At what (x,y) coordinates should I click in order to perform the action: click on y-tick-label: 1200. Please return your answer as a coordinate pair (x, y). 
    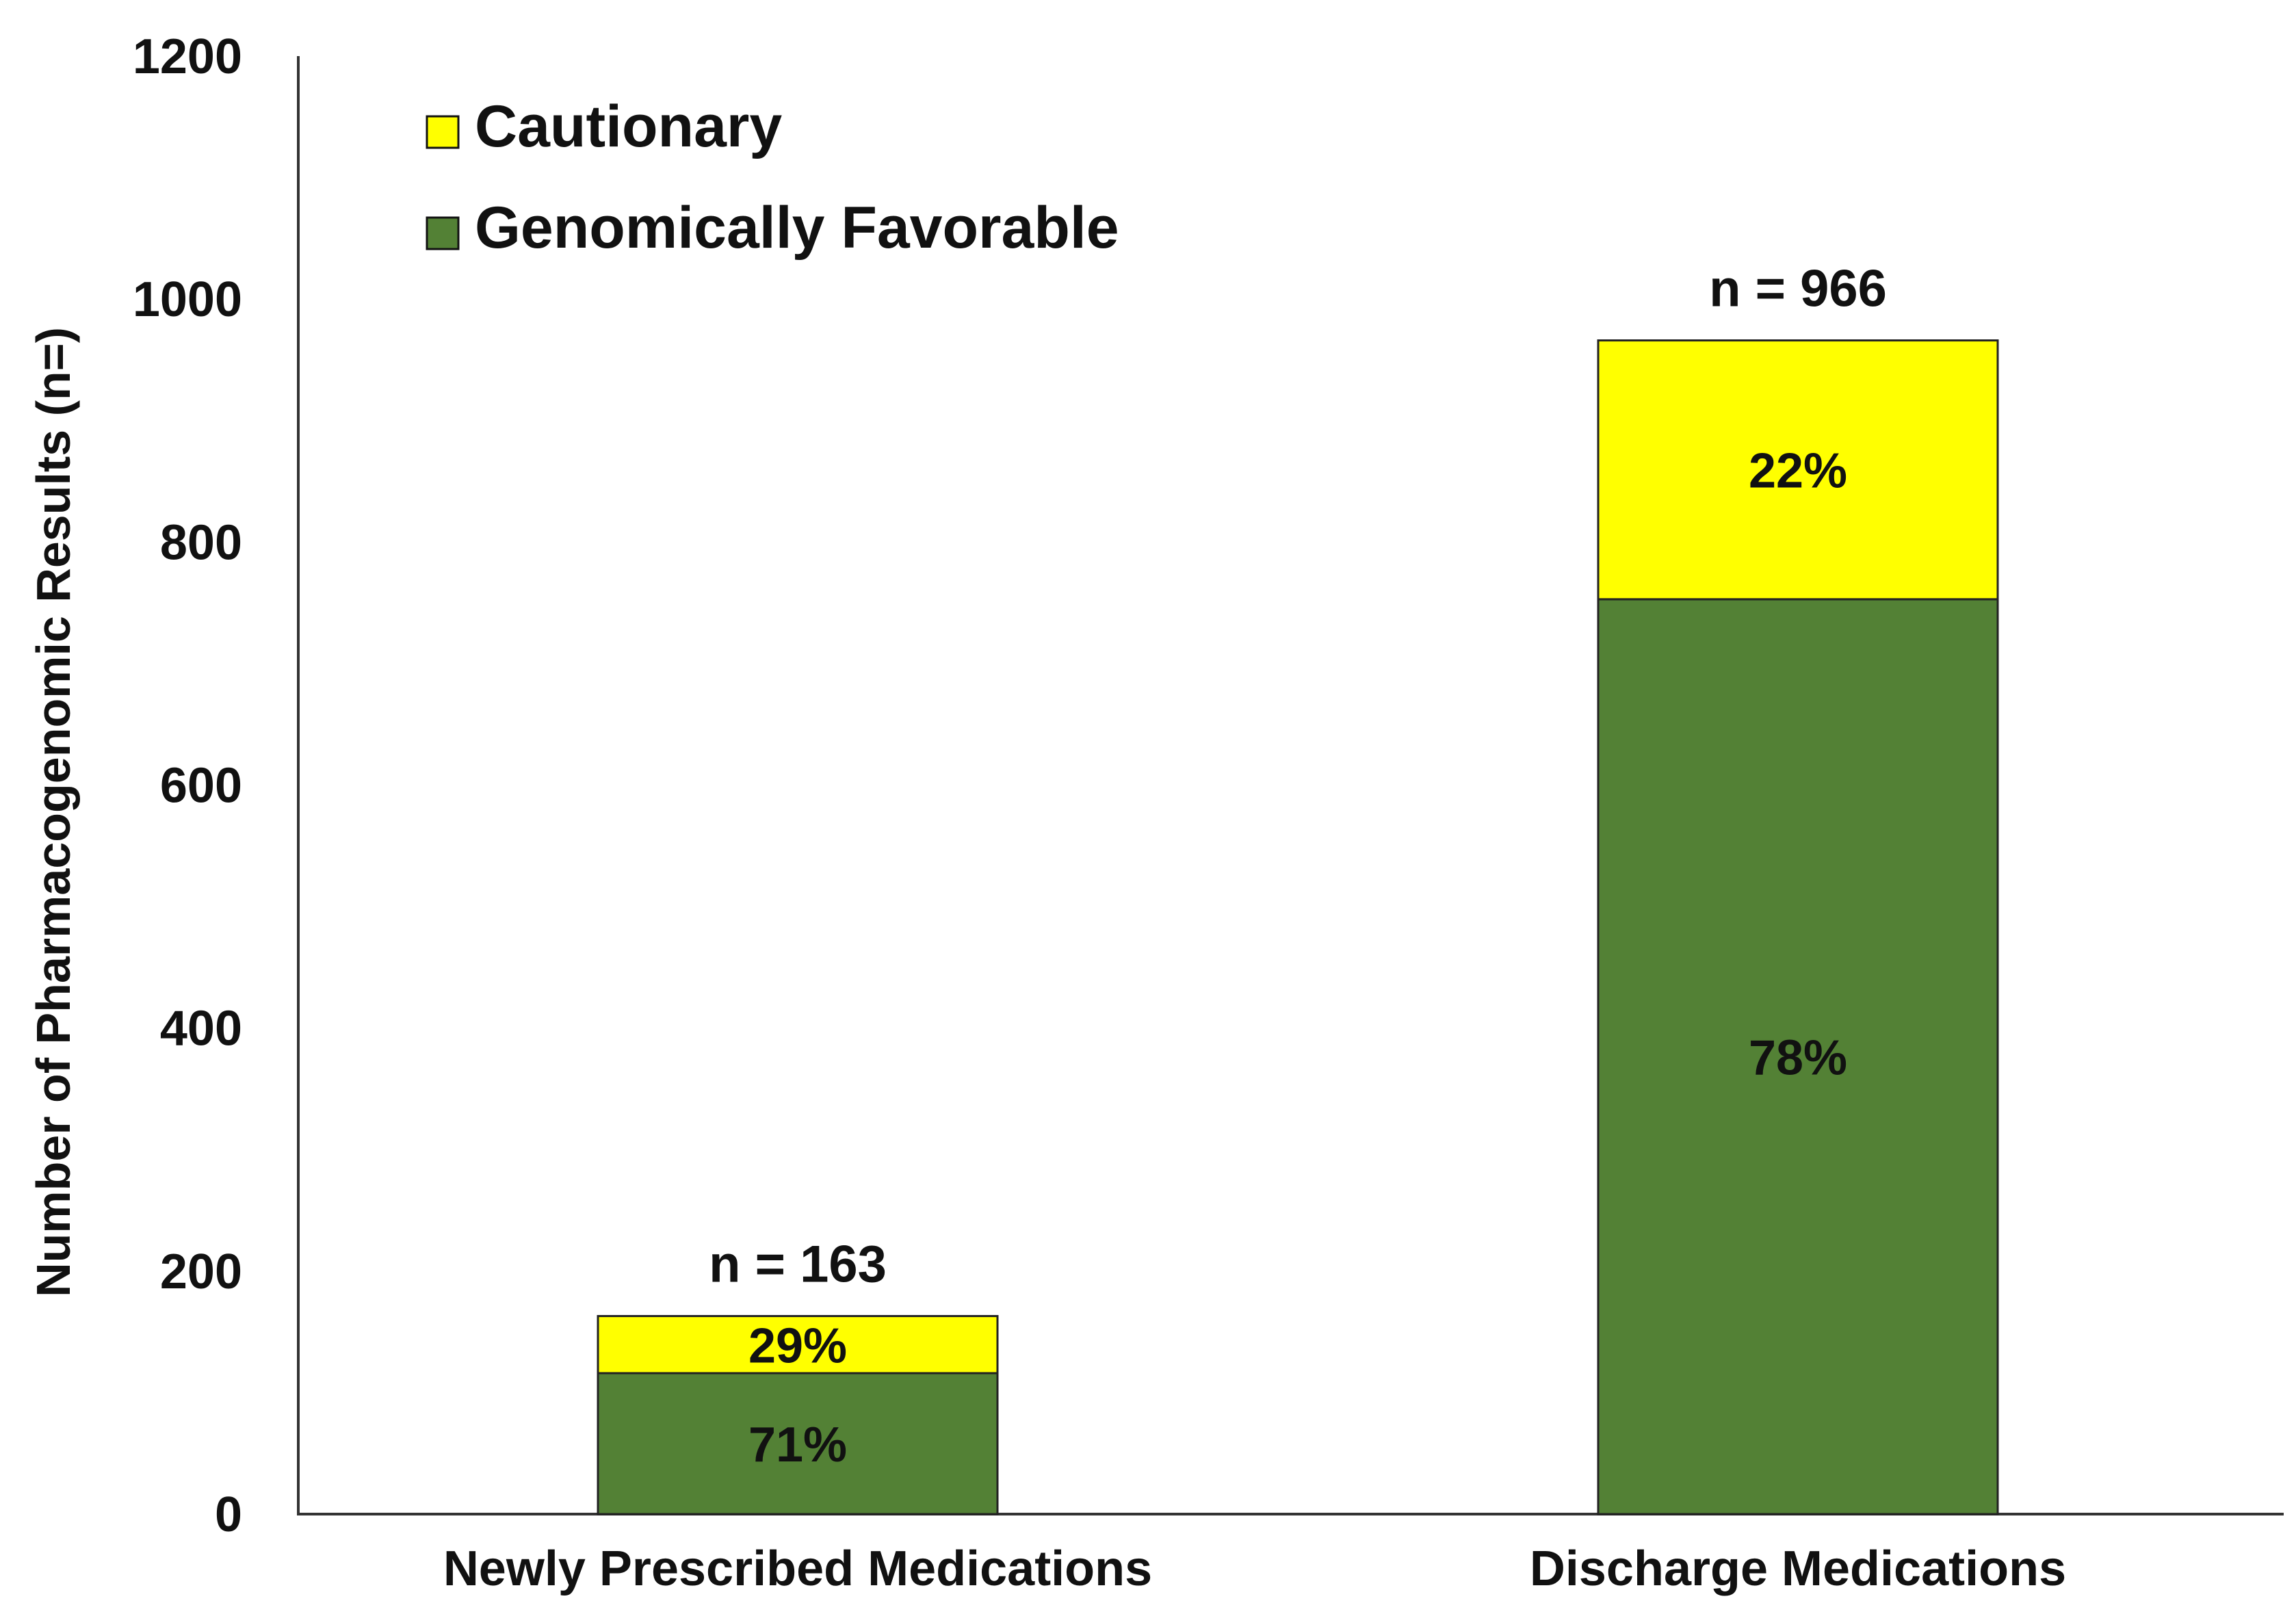
    Looking at the image, I should click on (188, 56).